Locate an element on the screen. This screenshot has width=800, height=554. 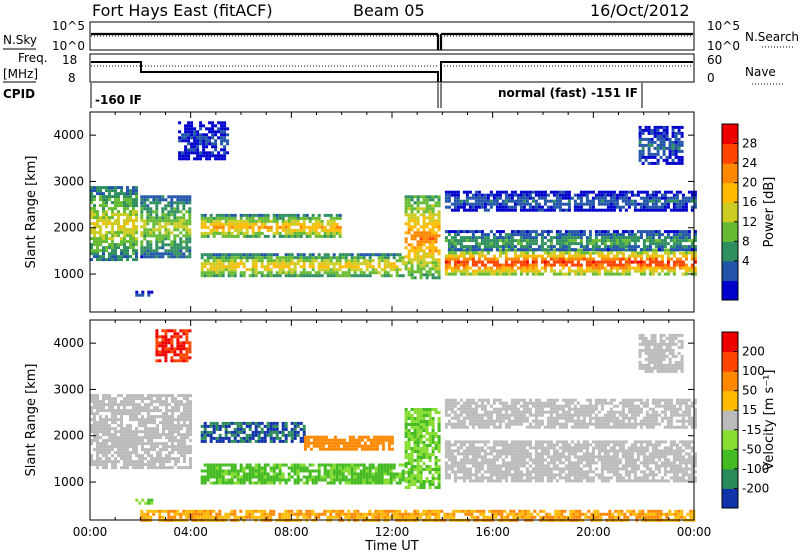
cpid-text-left: -160 IF is located at coordinates (118, 100).